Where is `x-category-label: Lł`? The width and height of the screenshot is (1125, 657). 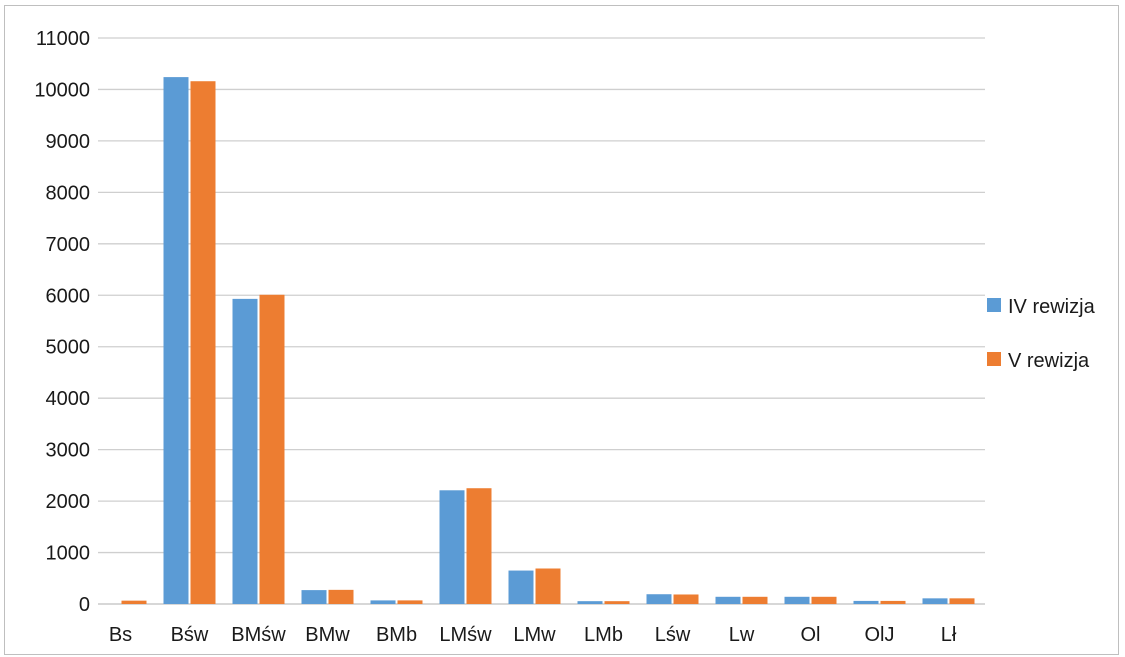 x-category-label: Lł is located at coordinates (949, 635).